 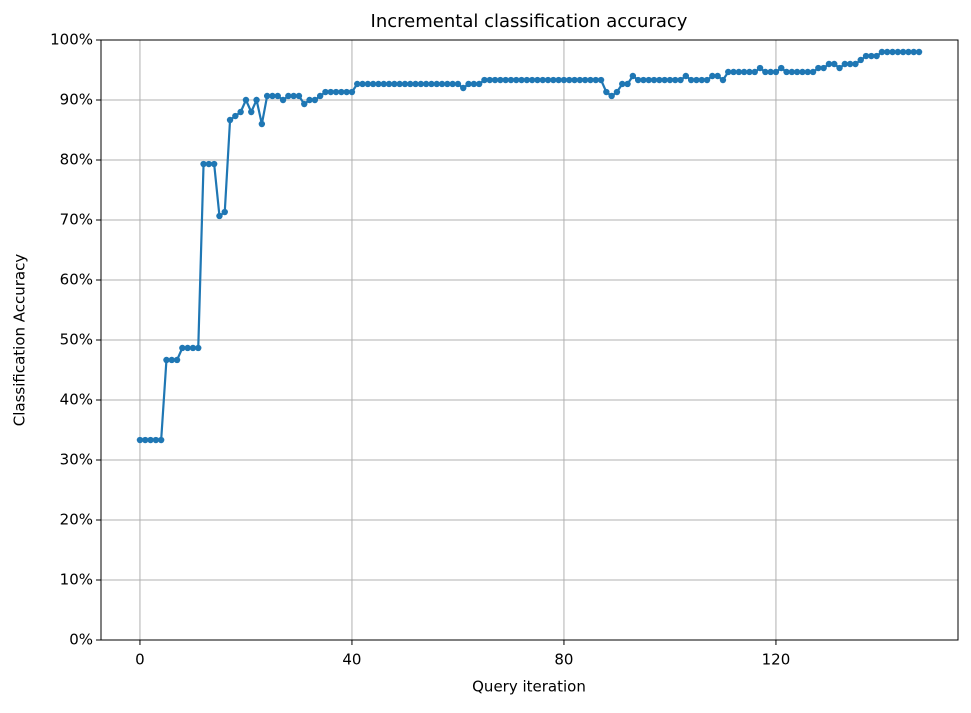 I want to click on y-tick-label: 90%, so click(x=76, y=100).